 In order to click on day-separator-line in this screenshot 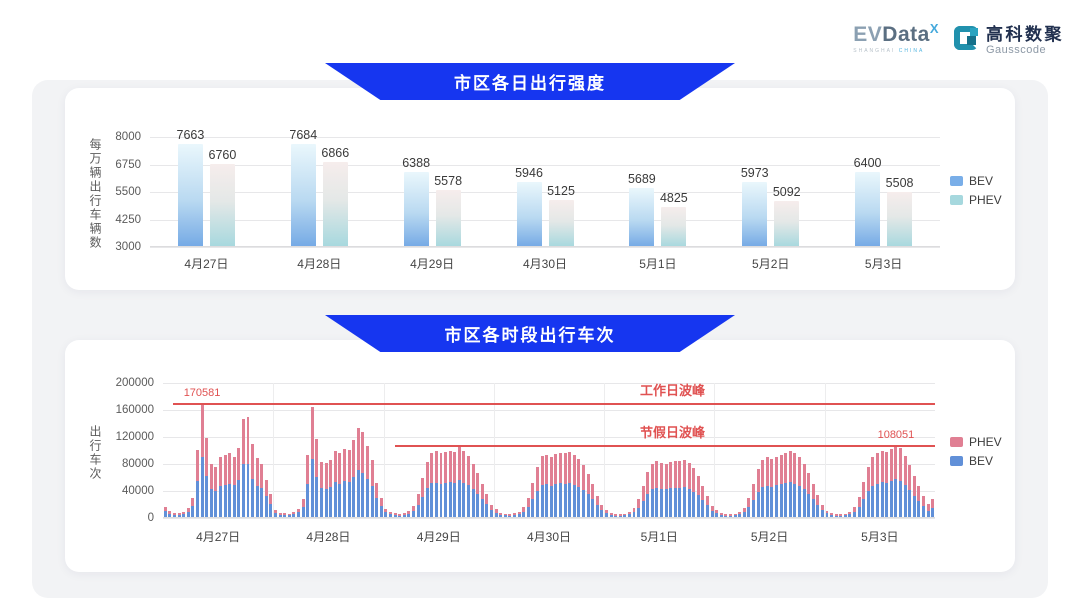, I will do `click(494, 450)`.